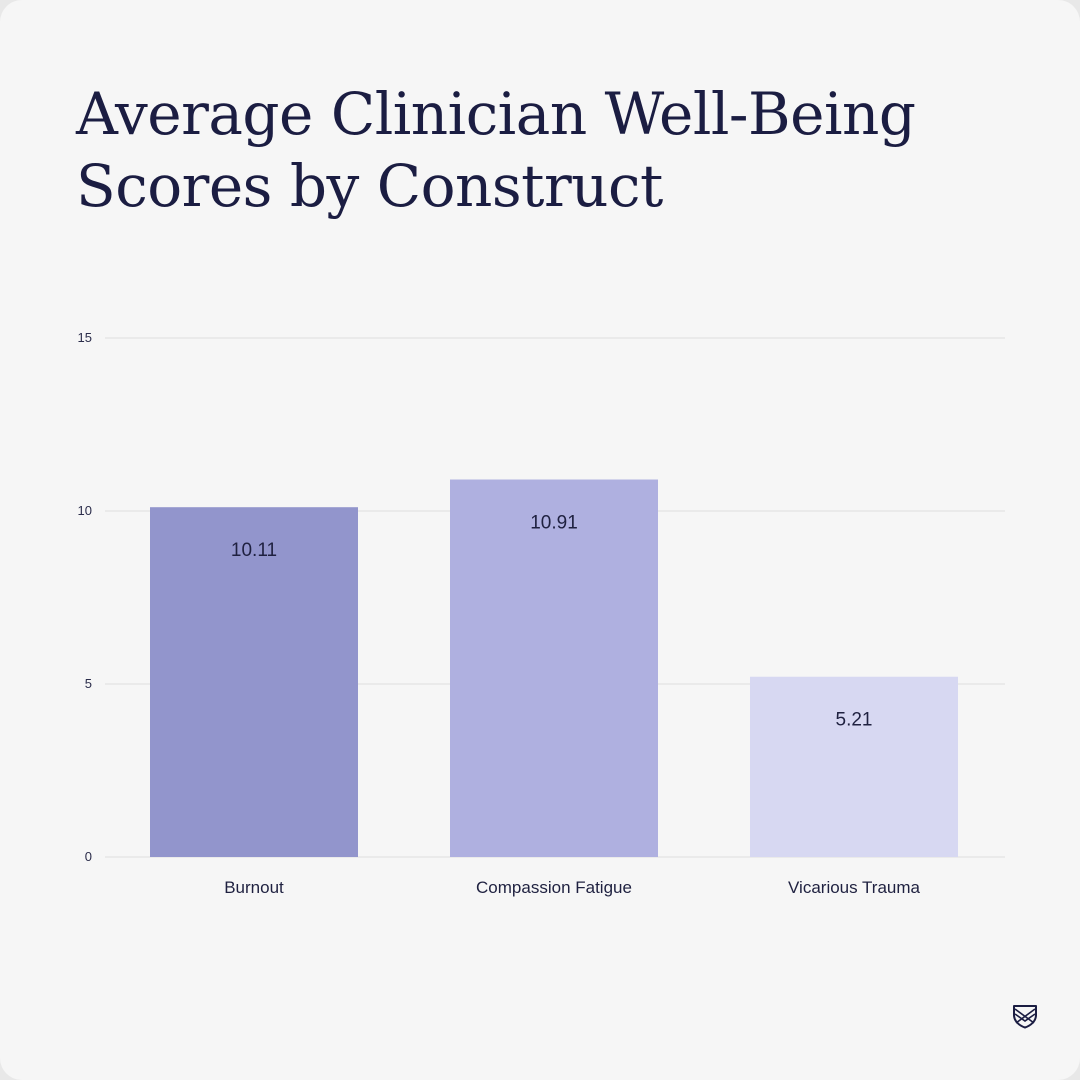  What do you see at coordinates (254, 550) in the screenshot?
I see `data-label: 10.11` at bounding box center [254, 550].